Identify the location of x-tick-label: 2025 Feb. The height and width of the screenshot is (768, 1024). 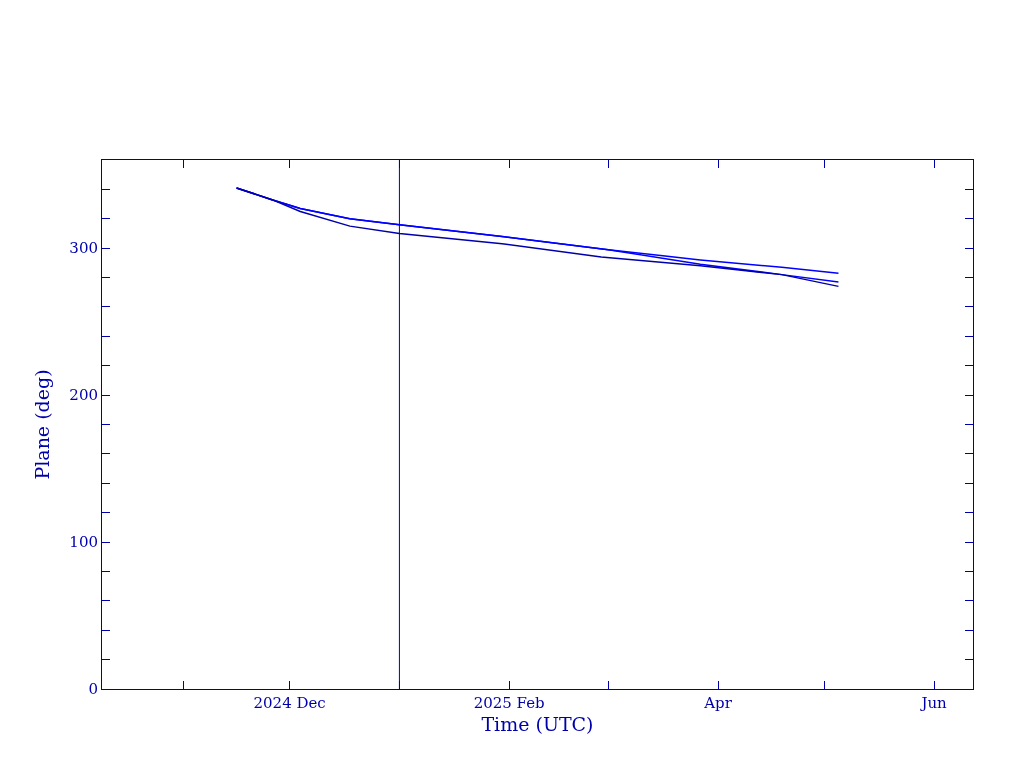
(509, 703).